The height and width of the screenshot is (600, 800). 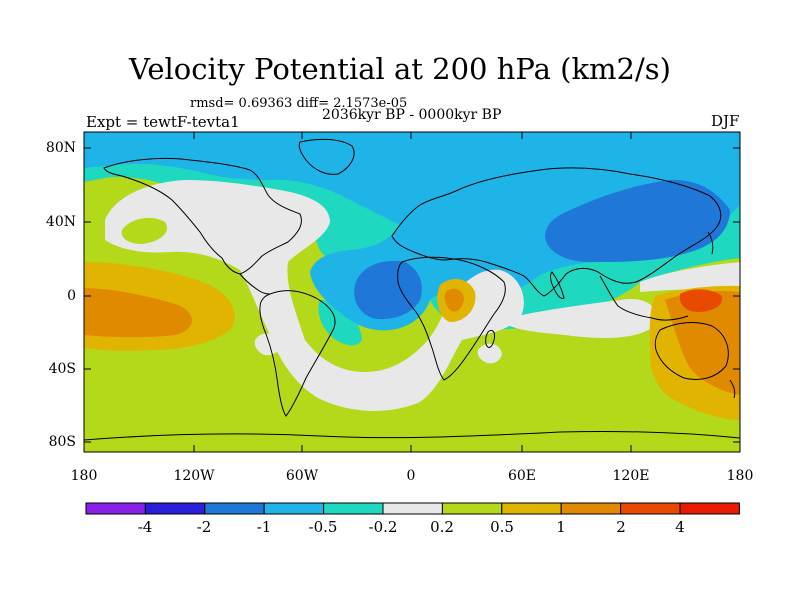 What do you see at coordinates (302, 476) in the screenshot?
I see `lon-label-60w: 60W` at bounding box center [302, 476].